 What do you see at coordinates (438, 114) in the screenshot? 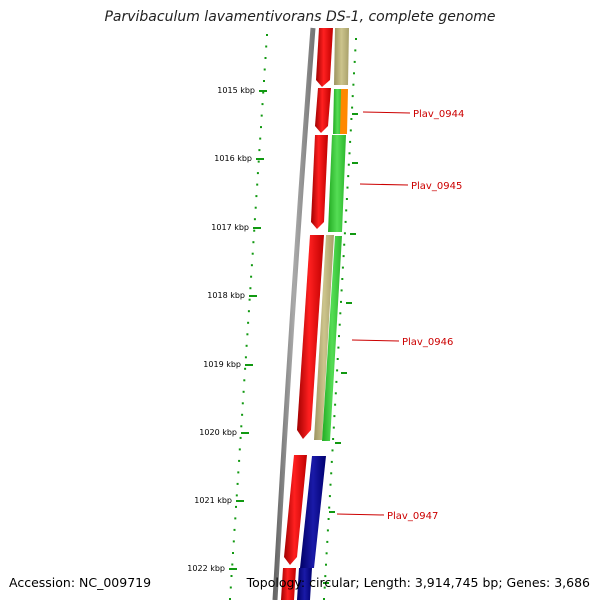
I see `gene-label: Plav_0944` at bounding box center [438, 114].